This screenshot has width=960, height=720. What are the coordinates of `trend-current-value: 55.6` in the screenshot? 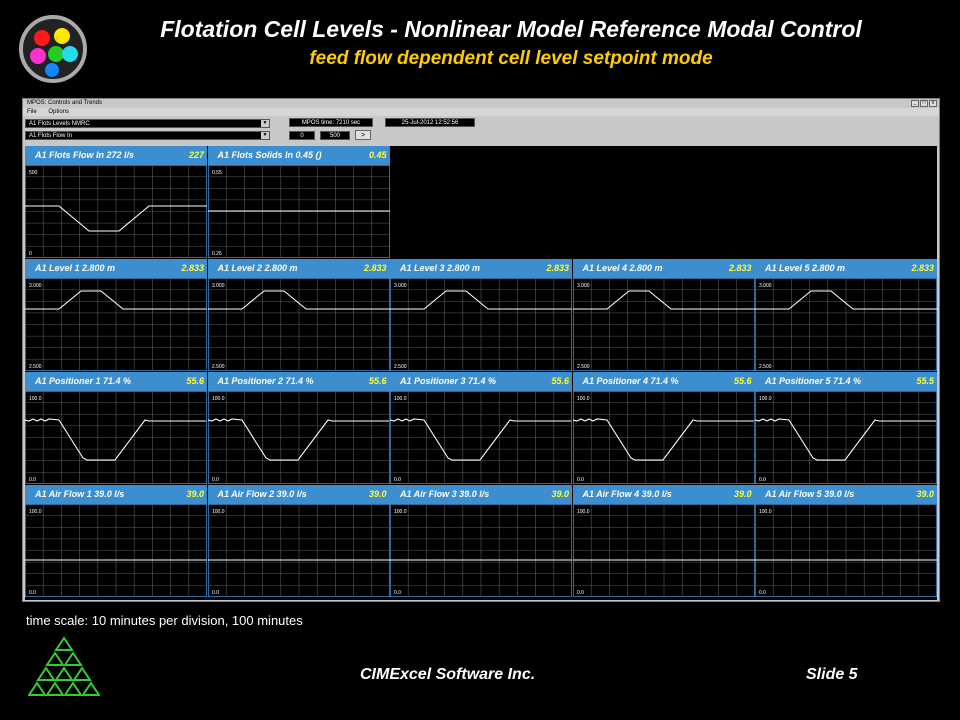 It's located at (195, 381).